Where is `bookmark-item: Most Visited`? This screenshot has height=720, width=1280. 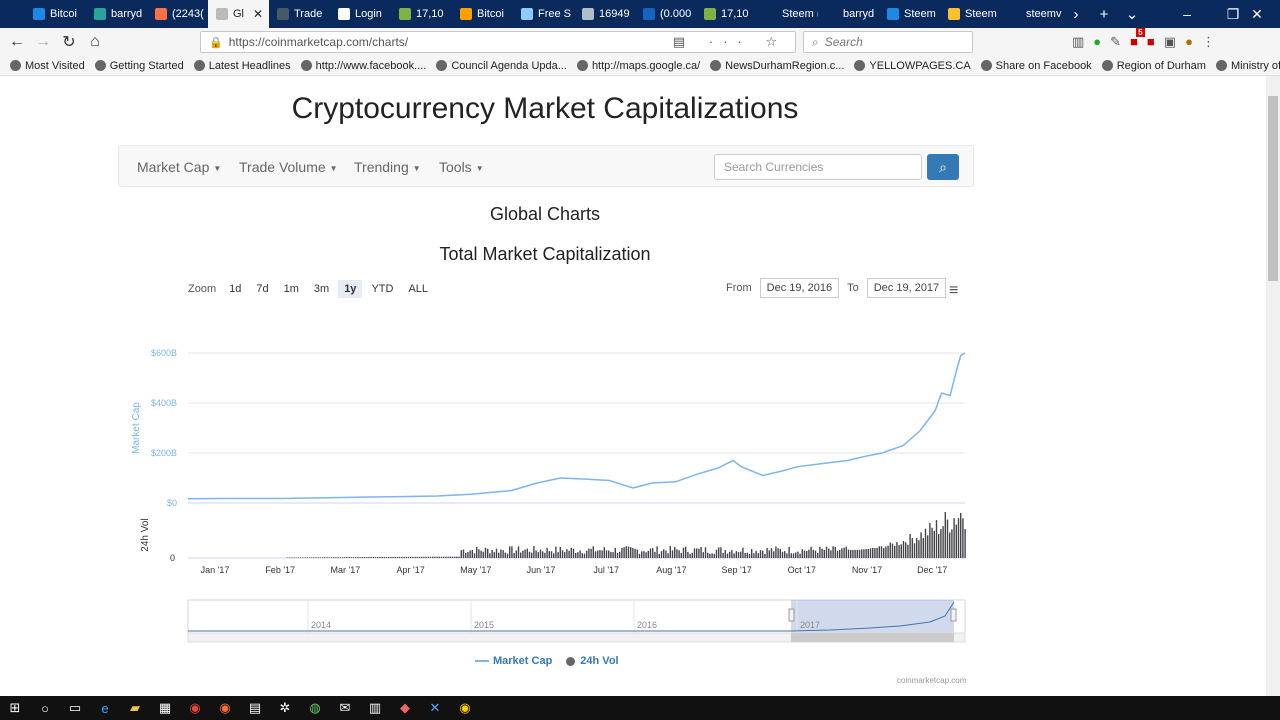
bookmark-item: Most Visited is located at coordinates (47, 66).